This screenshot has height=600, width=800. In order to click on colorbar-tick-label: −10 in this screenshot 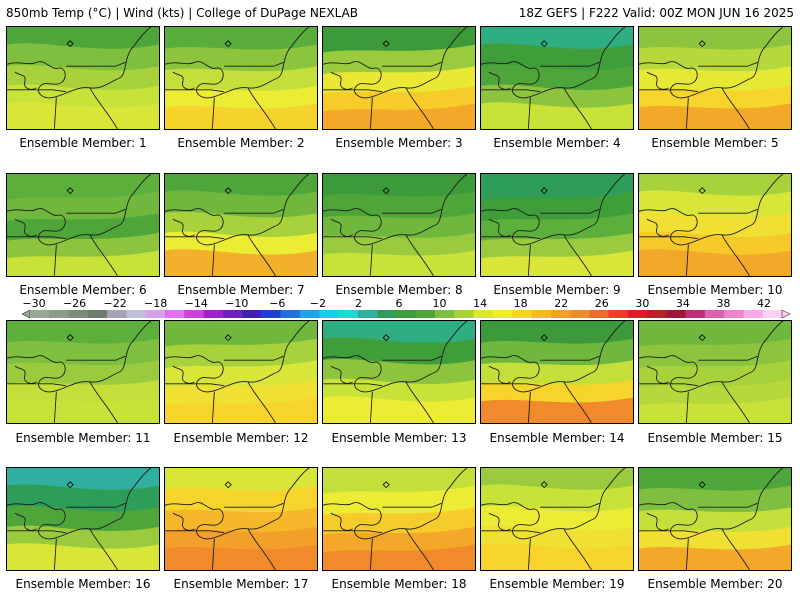, I will do `click(237, 303)`.